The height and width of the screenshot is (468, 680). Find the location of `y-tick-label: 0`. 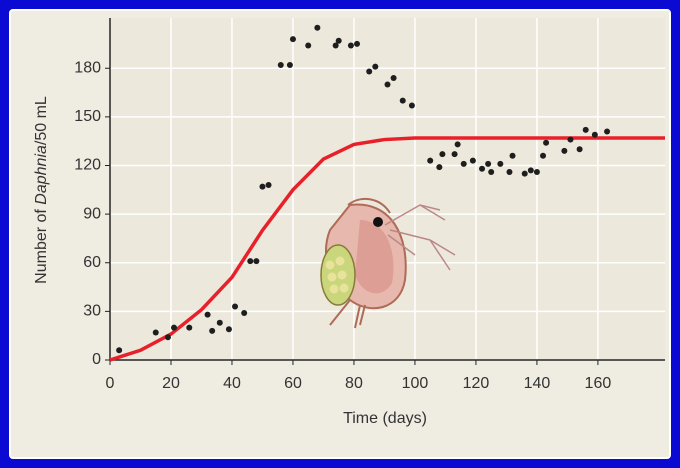

y-tick-label: 0 is located at coordinates (96, 359).